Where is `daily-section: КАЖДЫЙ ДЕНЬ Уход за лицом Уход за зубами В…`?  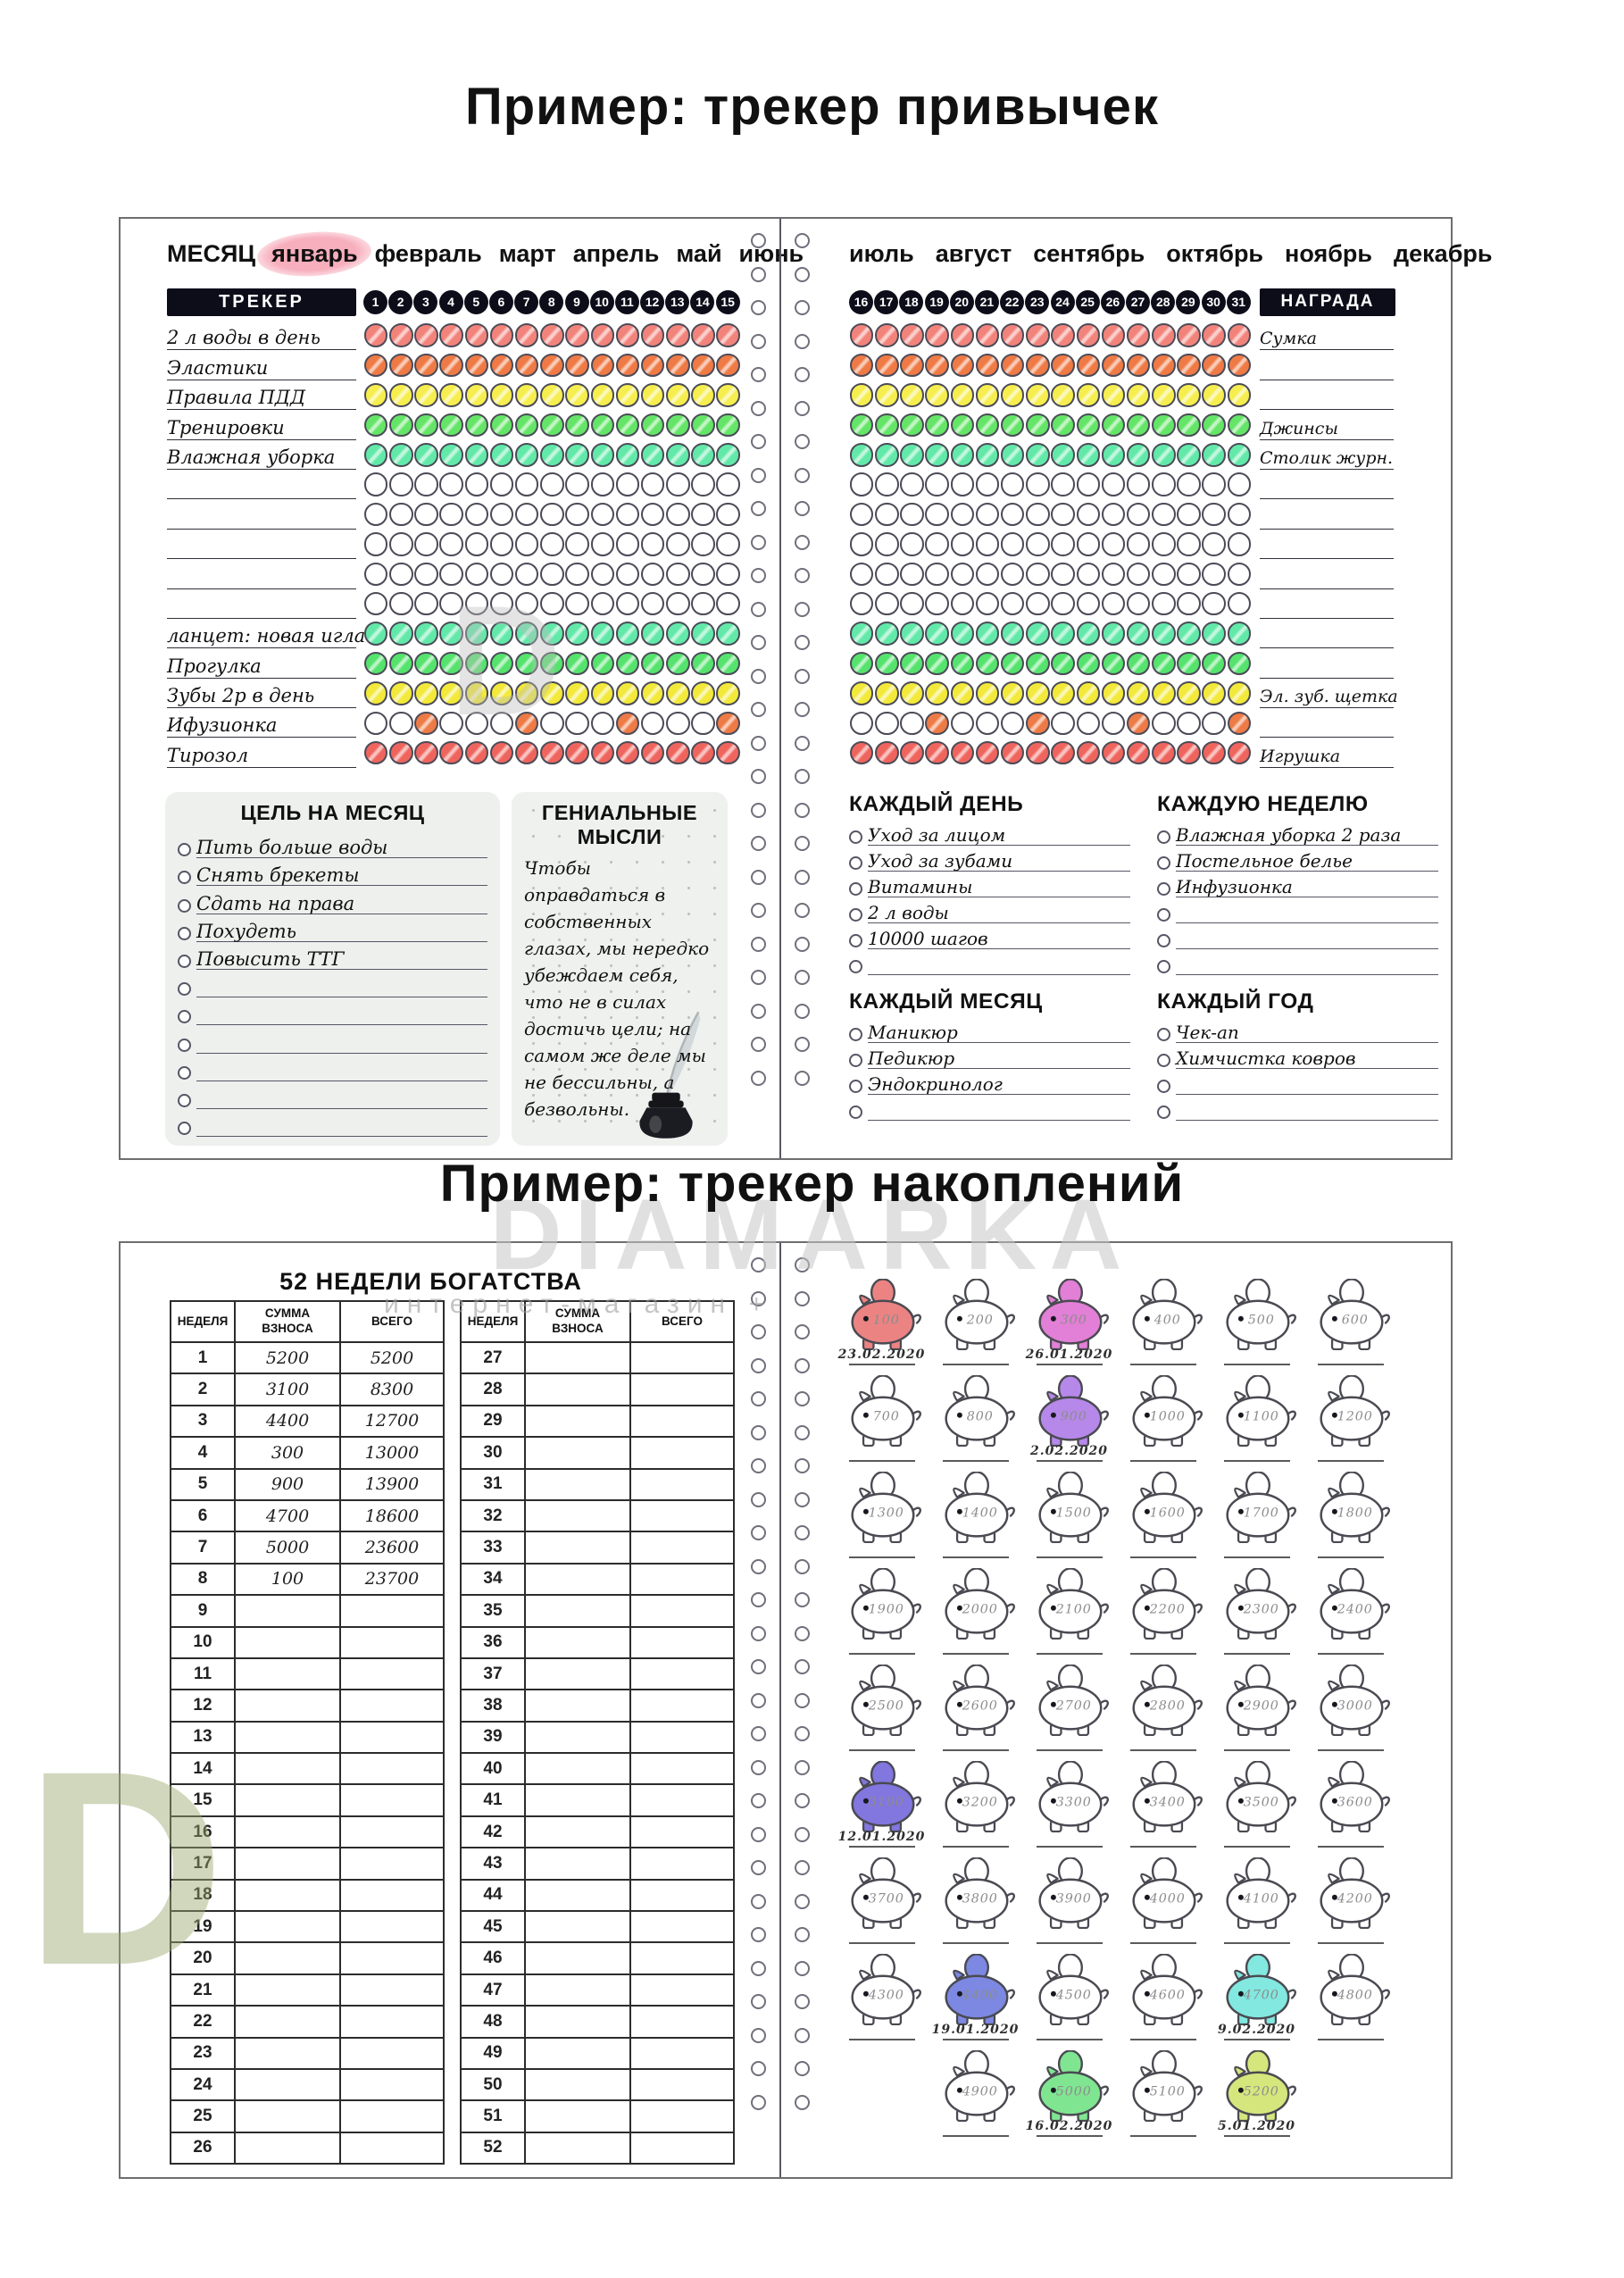 daily-section: КАЖДЫЙ ДЕНЬ Уход за лицом Уход за зубами В… is located at coordinates (989, 883).